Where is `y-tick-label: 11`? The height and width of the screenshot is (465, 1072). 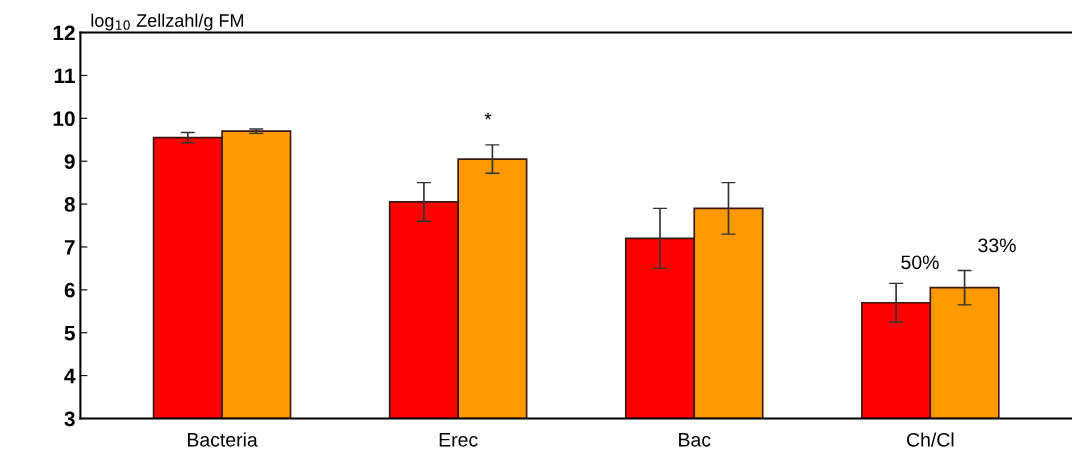
y-tick-label: 11 is located at coordinates (64, 75).